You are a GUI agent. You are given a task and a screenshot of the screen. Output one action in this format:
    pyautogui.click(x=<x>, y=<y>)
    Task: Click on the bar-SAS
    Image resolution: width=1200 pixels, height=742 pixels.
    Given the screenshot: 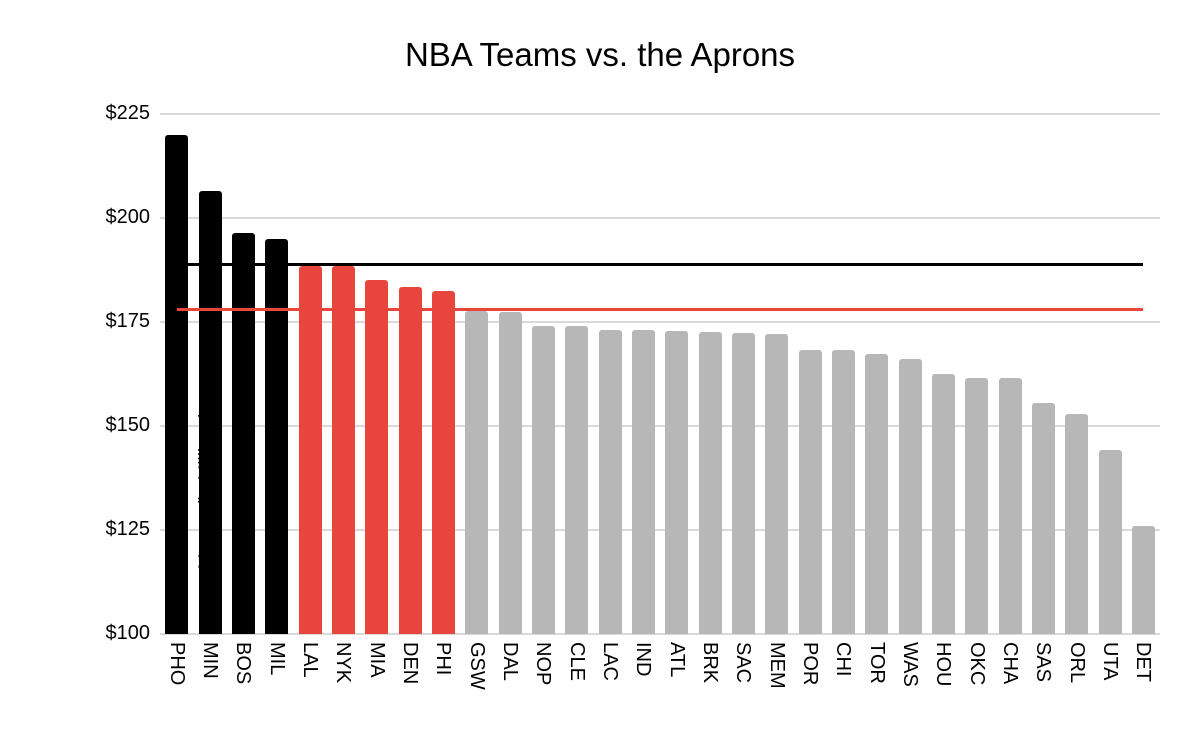 What is the action you would take?
    pyautogui.click(x=1043, y=518)
    